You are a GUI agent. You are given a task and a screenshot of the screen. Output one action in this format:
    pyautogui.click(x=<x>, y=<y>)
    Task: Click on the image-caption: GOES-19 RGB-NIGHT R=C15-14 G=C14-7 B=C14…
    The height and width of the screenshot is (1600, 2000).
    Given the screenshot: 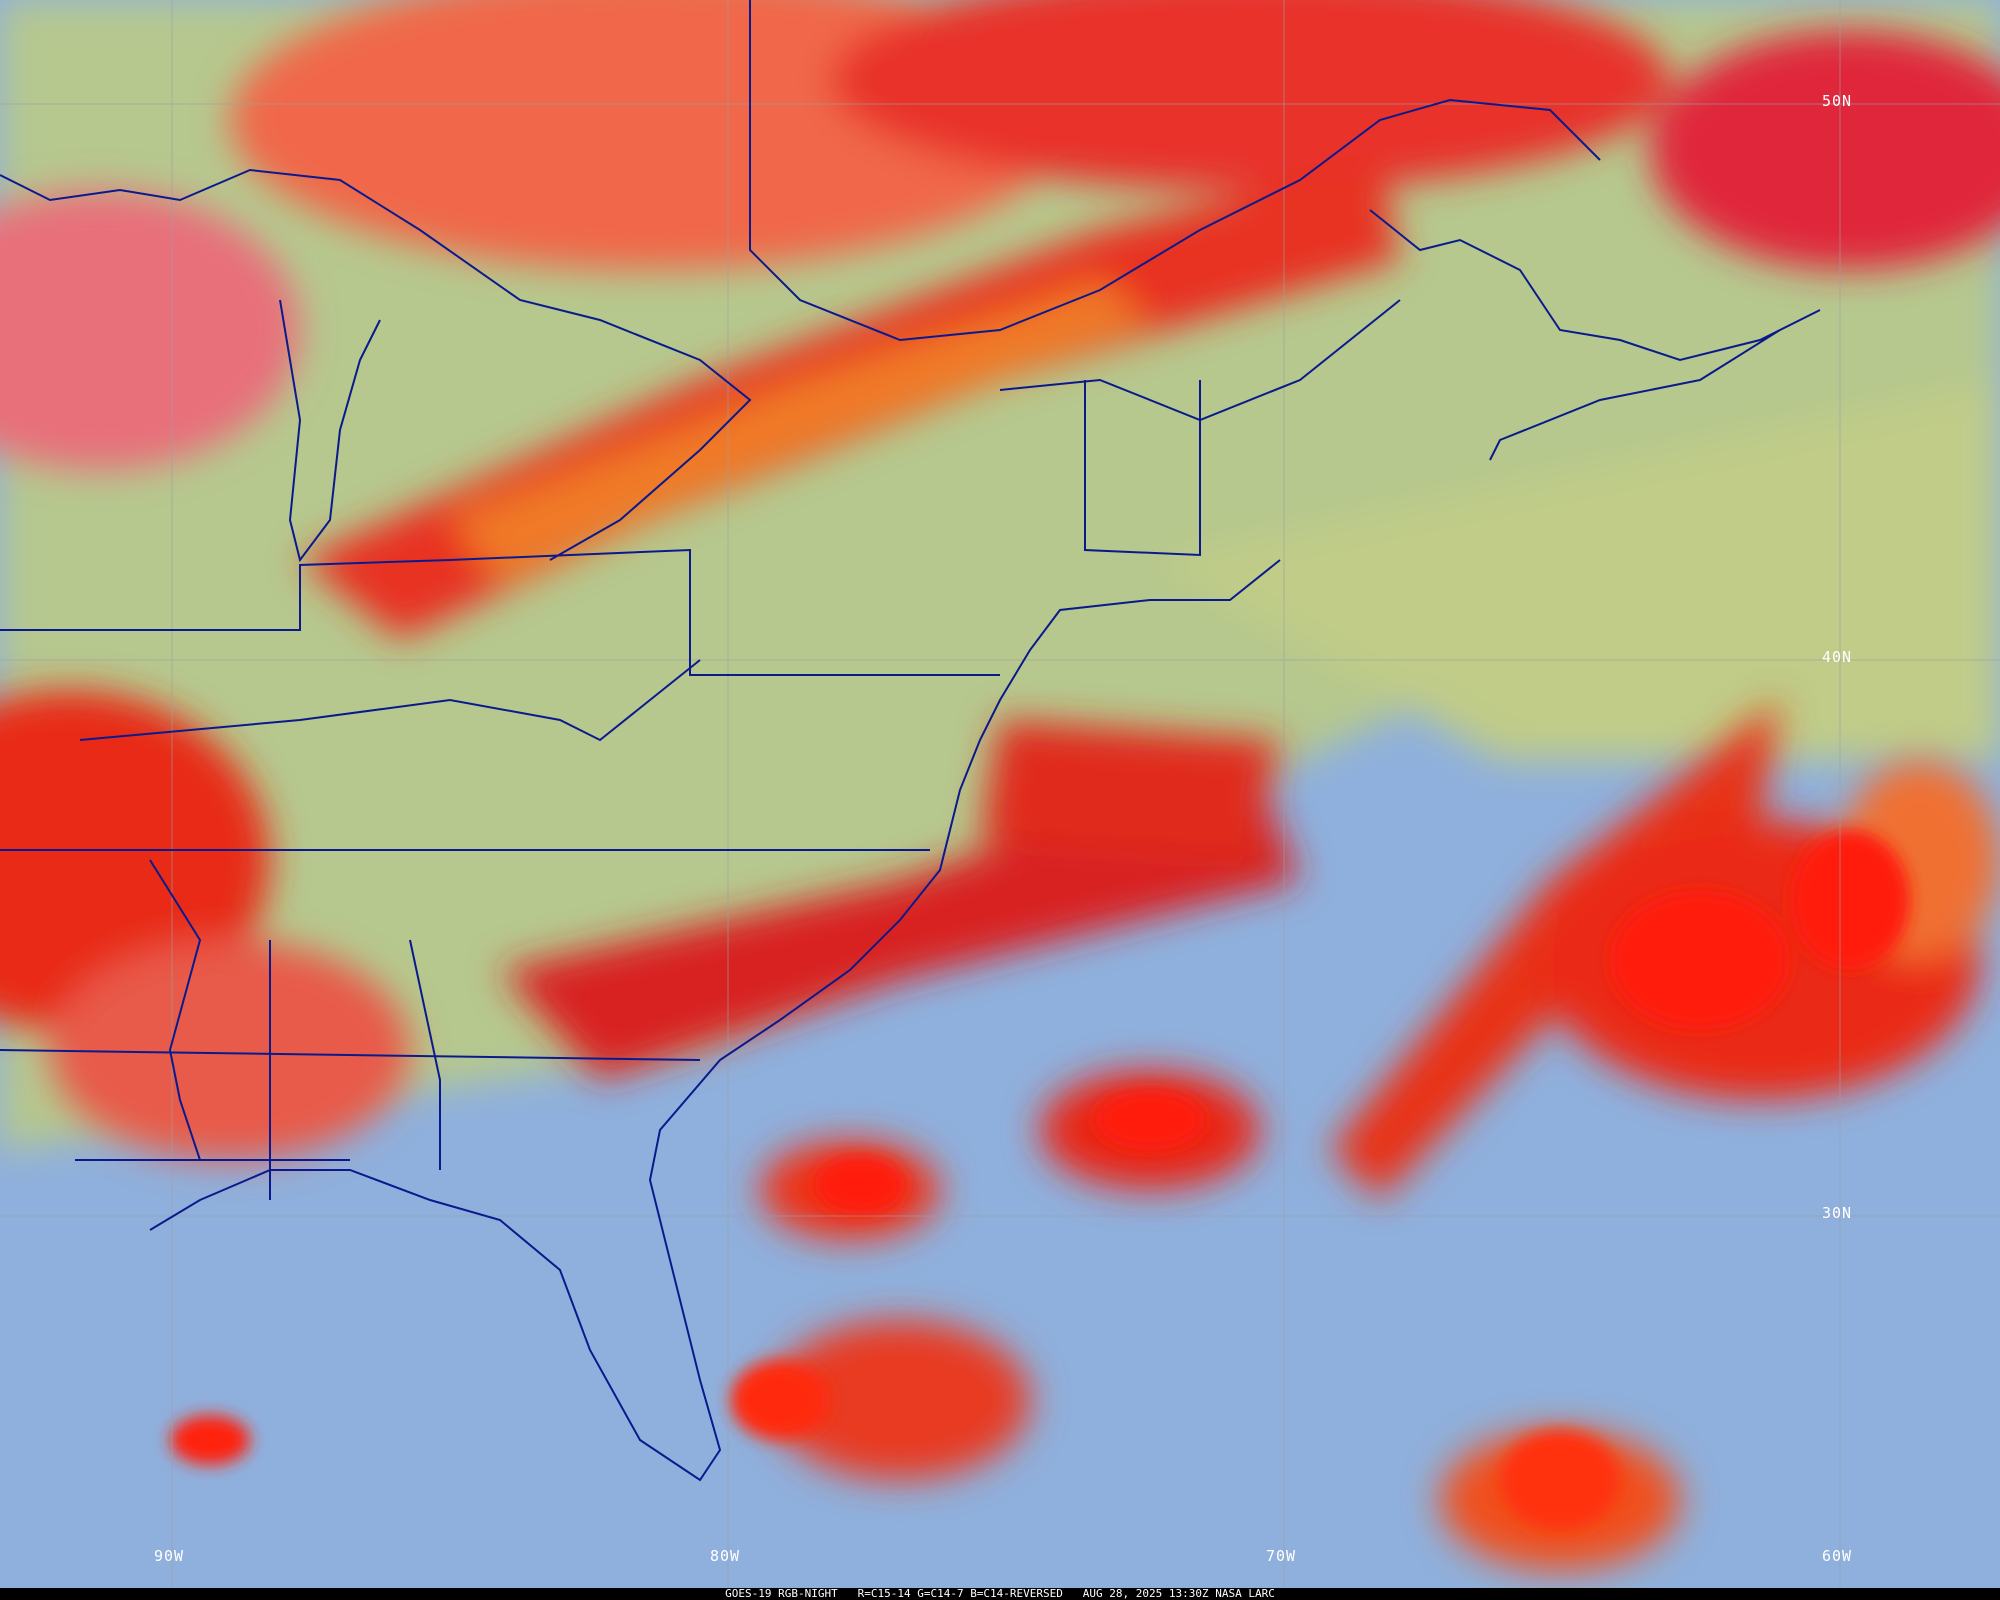 What is the action you would take?
    pyautogui.click(x=1000, y=1594)
    